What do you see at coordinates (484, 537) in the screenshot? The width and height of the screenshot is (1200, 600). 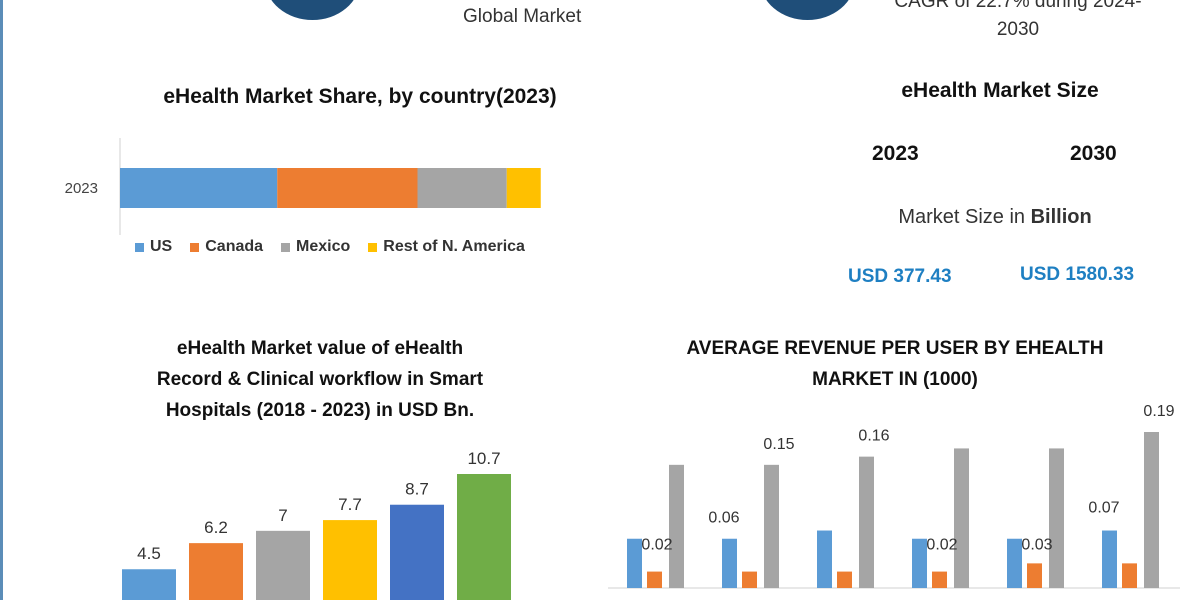 I see `record-bar-2023` at bounding box center [484, 537].